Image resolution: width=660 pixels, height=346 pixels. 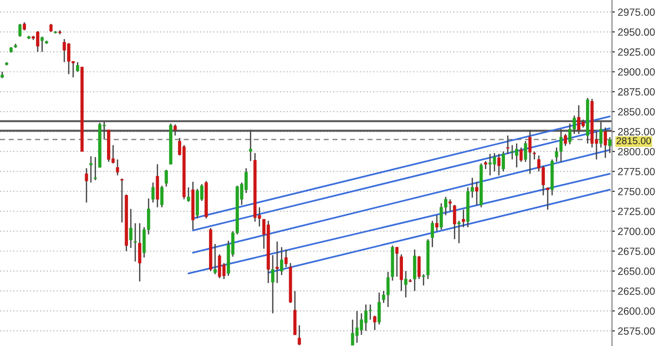 What do you see at coordinates (636, 252) in the screenshot?
I see `y-tick-label: 2675.00` at bounding box center [636, 252].